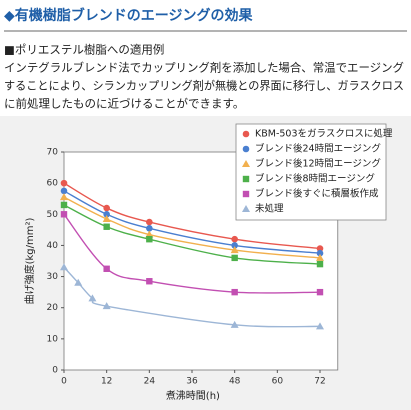  What do you see at coordinates (324, 134) in the screenshot?
I see `legend-label: KBM-503をガラスクロスに処理` at bounding box center [324, 134].